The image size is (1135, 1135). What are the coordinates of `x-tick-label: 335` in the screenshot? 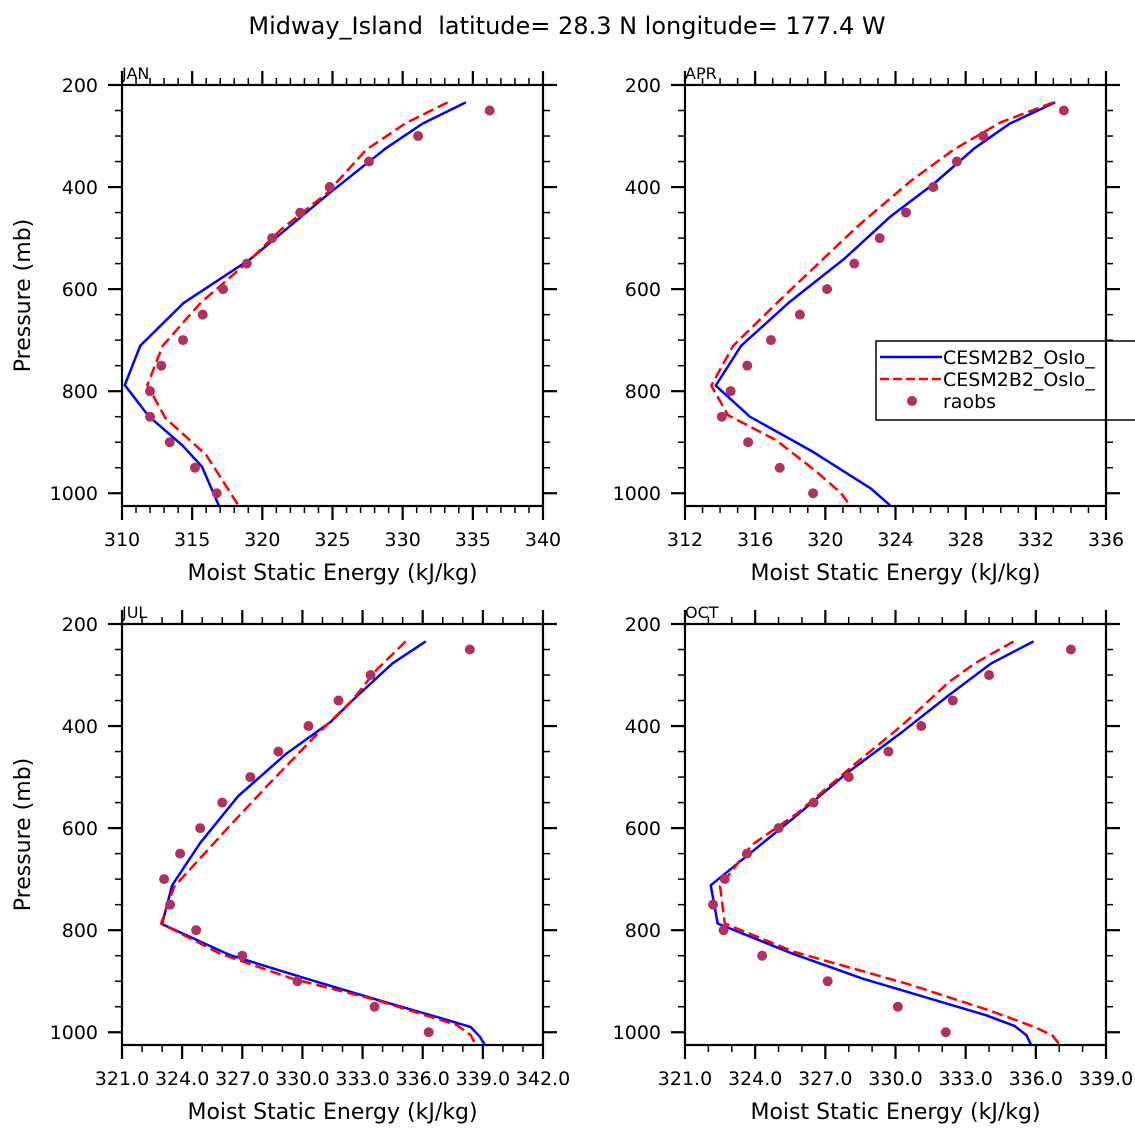 It's located at (473, 540).